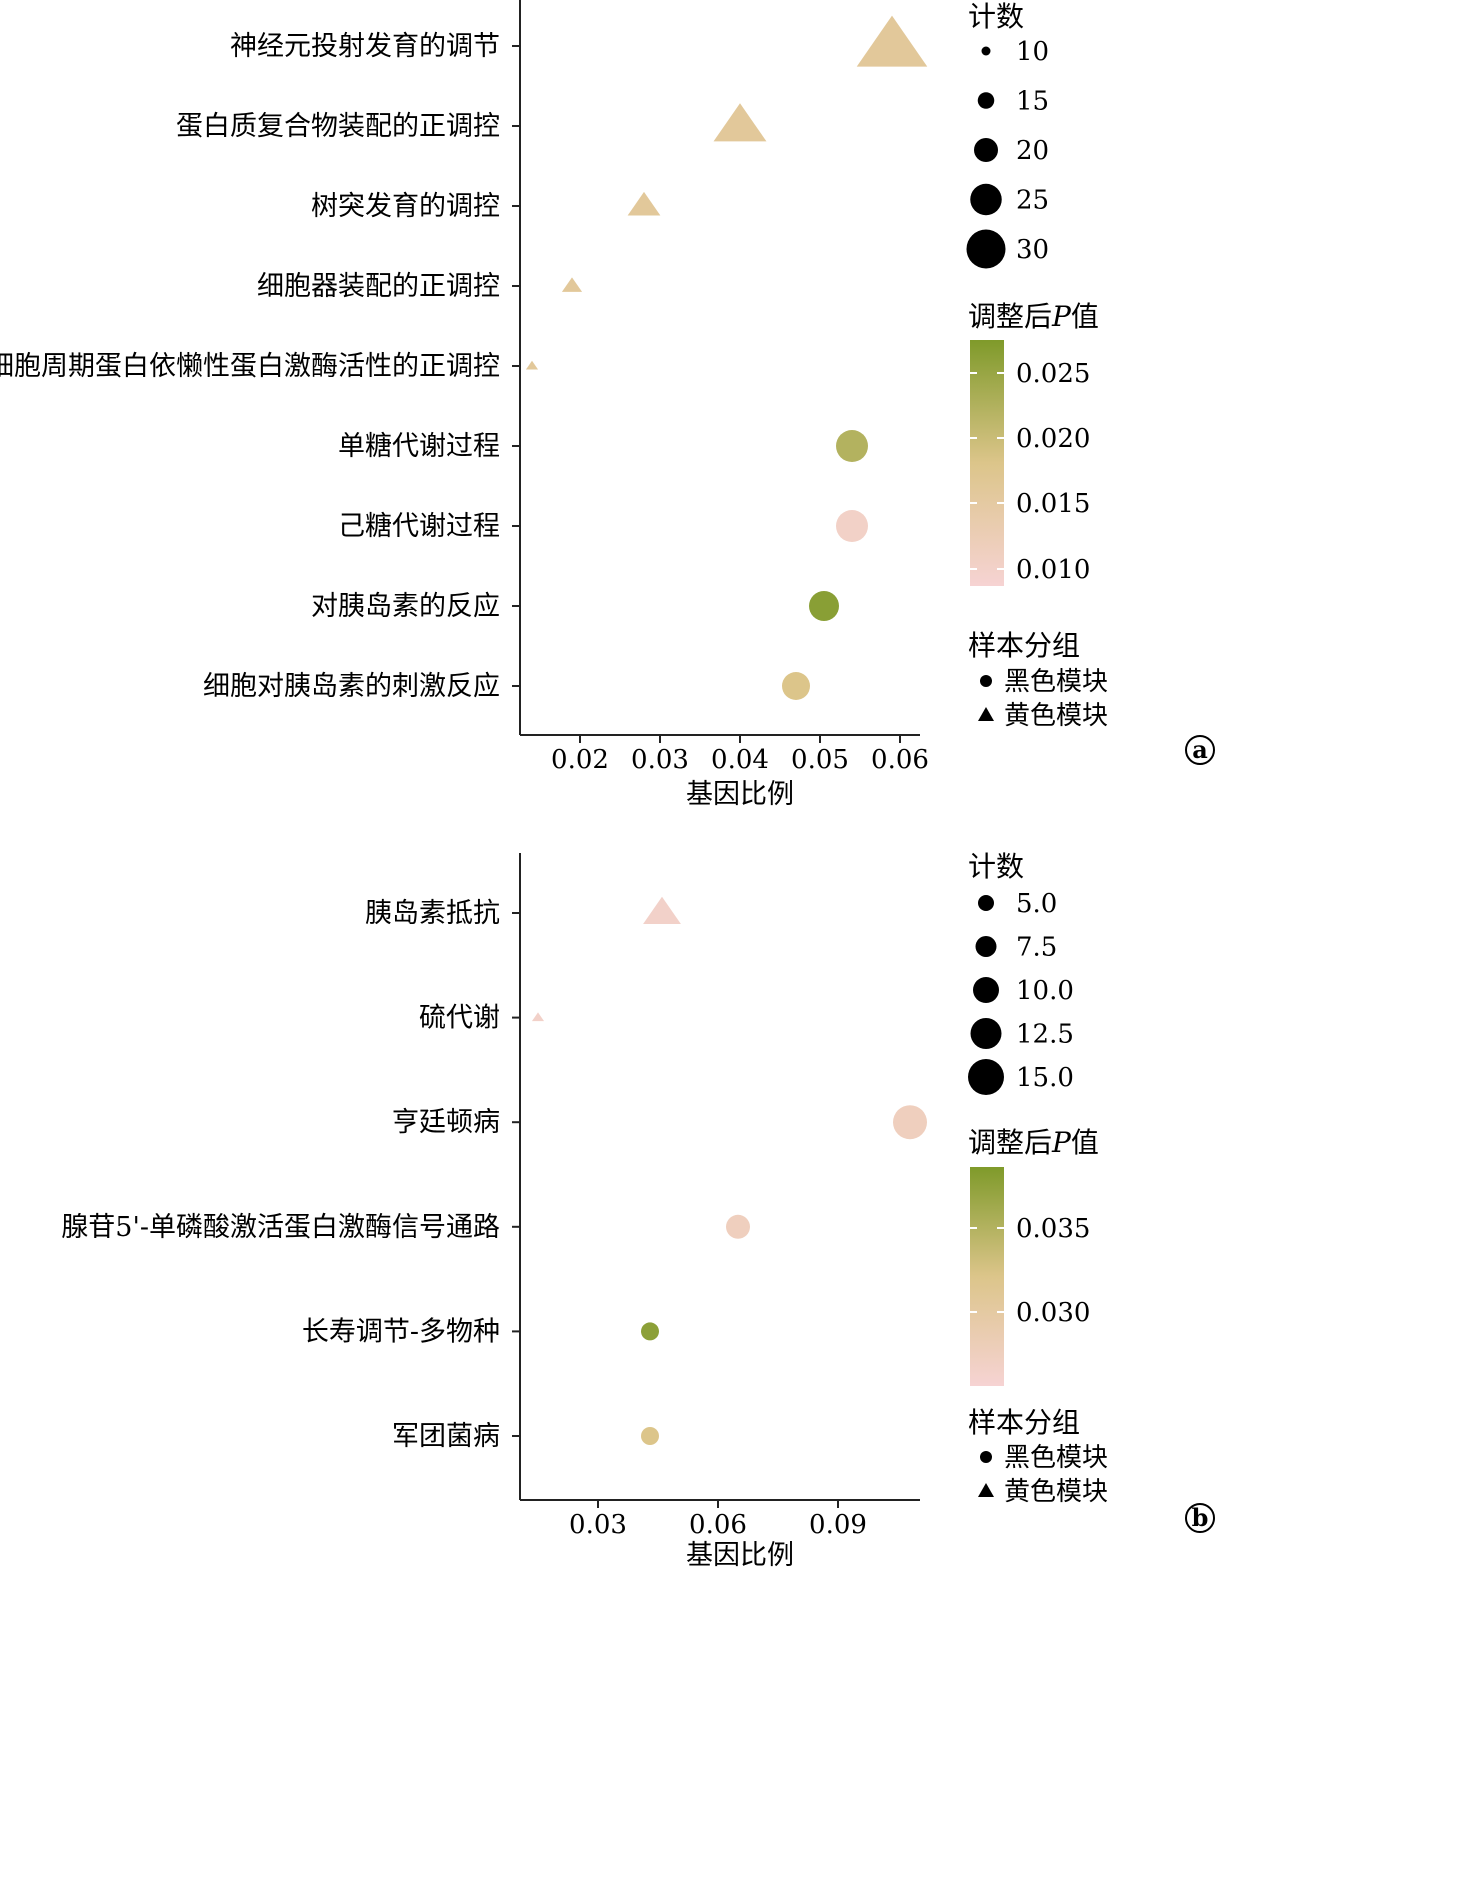  What do you see at coordinates (405, 606) in the screenshot?
I see `category-label: 对胰岛素的反应` at bounding box center [405, 606].